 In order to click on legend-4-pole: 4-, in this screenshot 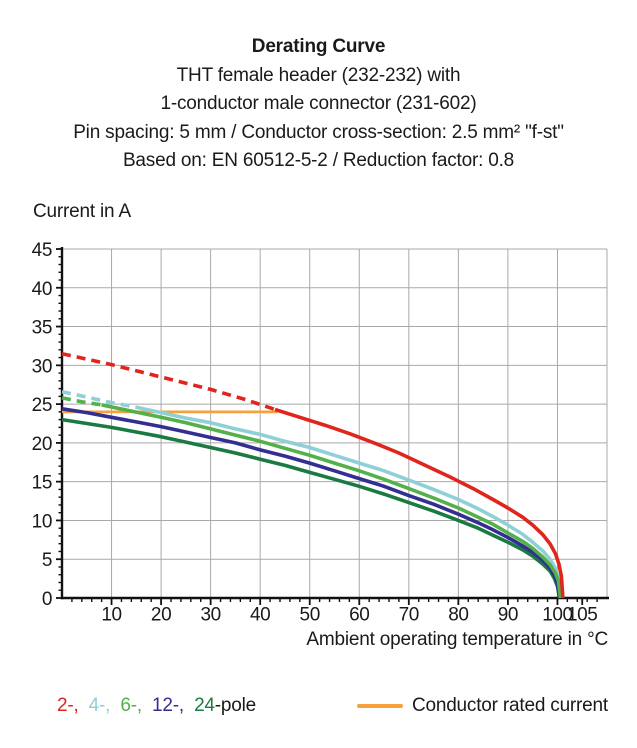, I will do `click(99, 705)`.